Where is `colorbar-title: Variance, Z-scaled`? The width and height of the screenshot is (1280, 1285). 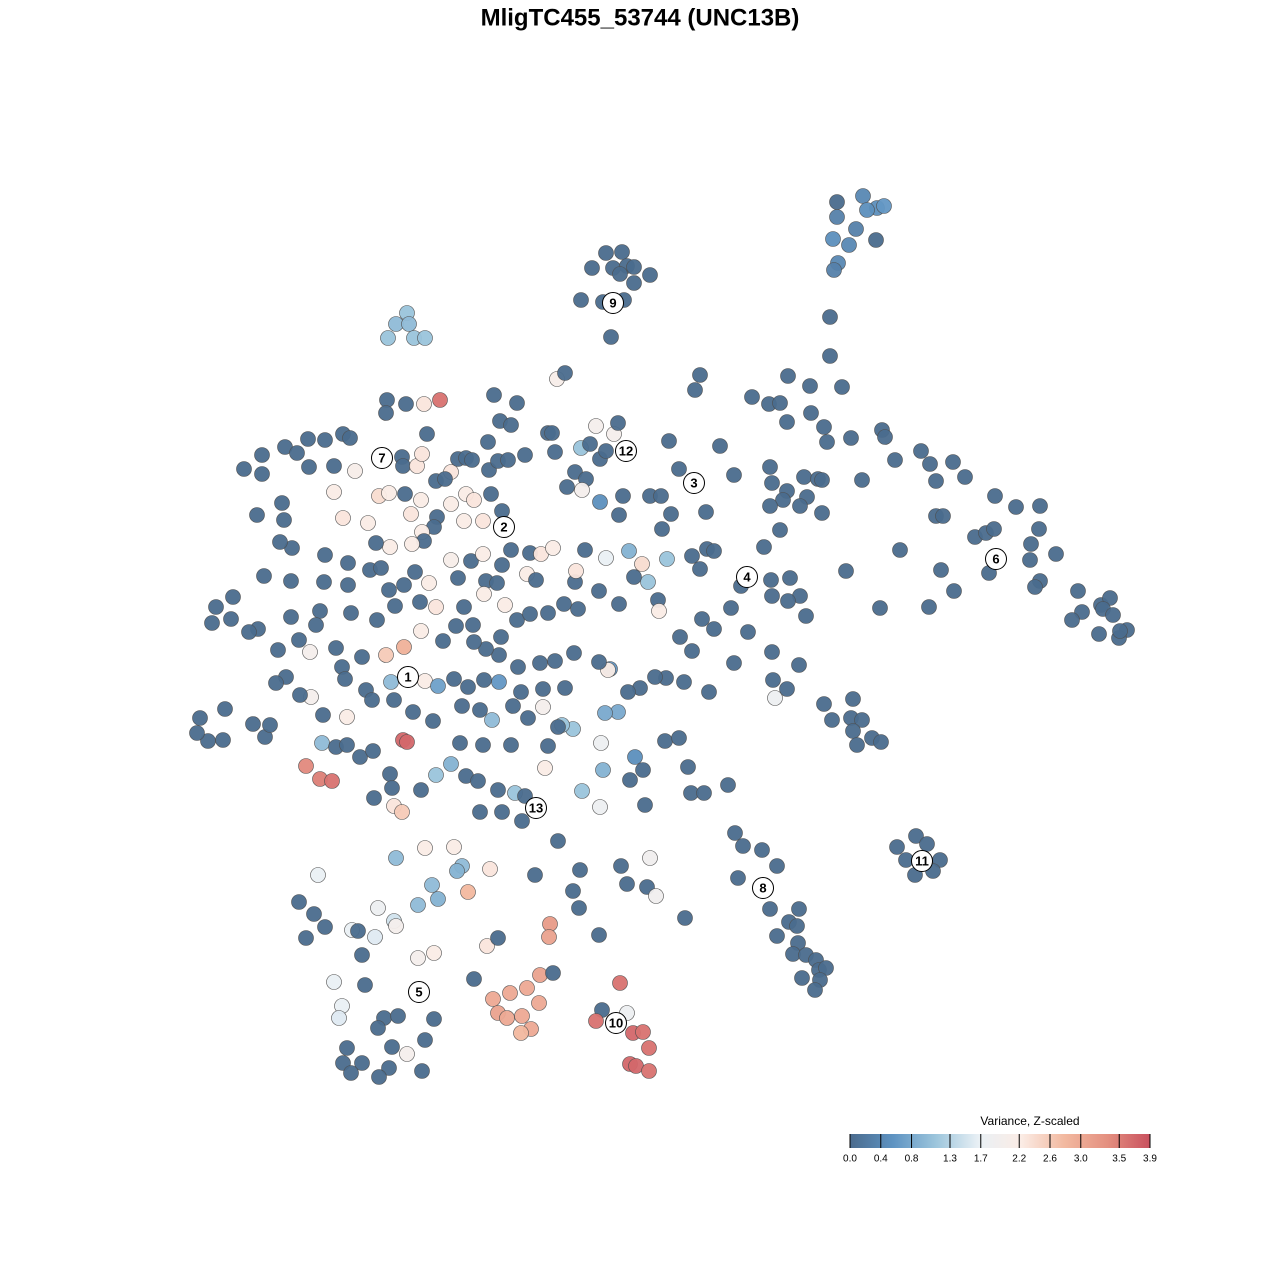 colorbar-title: Variance, Z-scaled is located at coordinates (1029, 1121).